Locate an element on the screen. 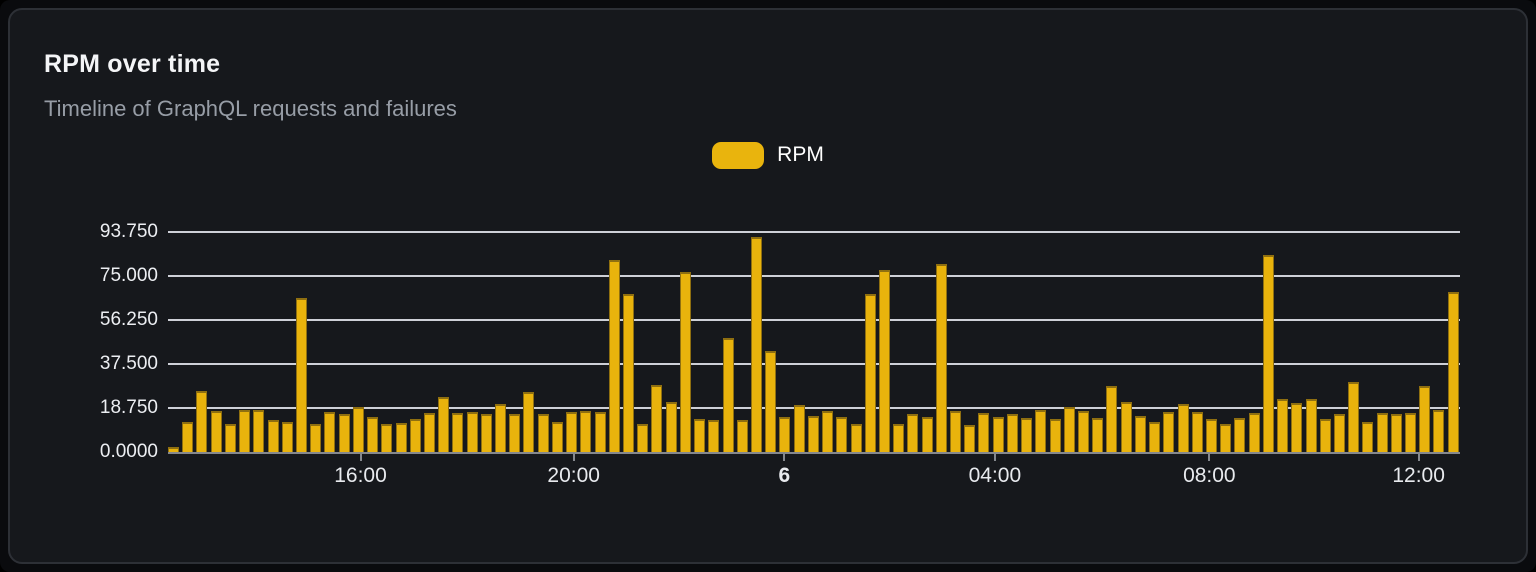 The height and width of the screenshot is (572, 1536). x-axis-tick is located at coordinates (360, 456).